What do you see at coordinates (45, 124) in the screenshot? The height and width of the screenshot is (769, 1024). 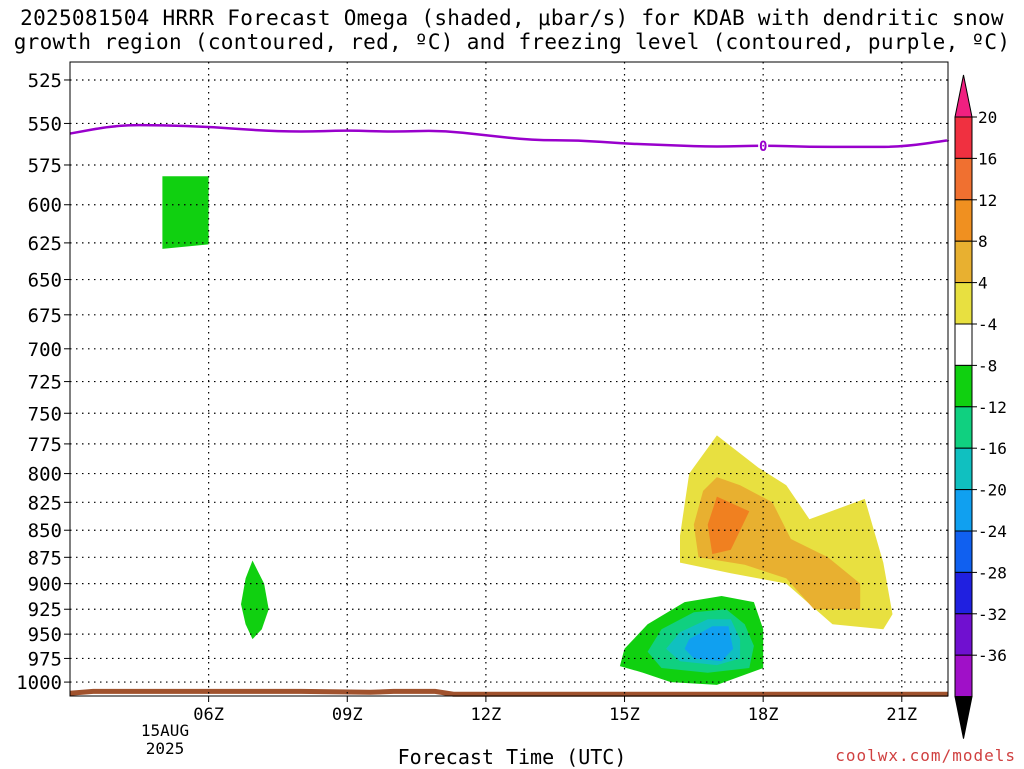 I see `y-tick-label-550: 550` at bounding box center [45, 124].